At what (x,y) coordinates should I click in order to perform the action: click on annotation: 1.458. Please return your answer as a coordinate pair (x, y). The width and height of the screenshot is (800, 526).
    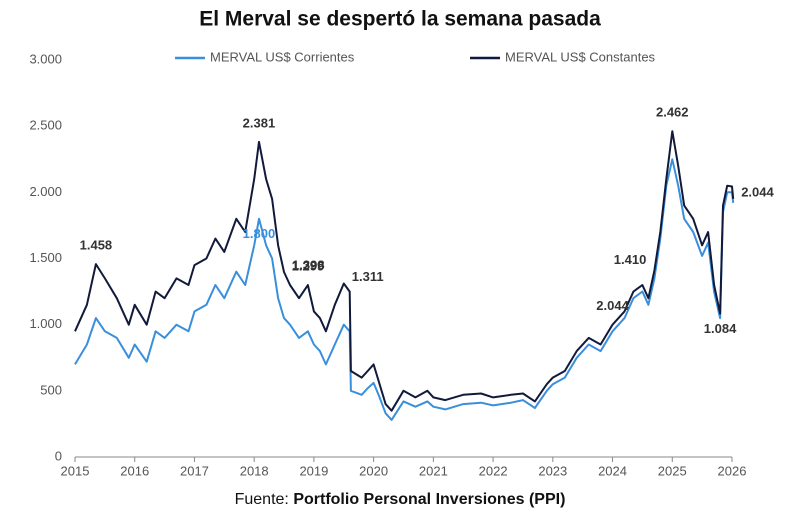
    Looking at the image, I should click on (96, 244).